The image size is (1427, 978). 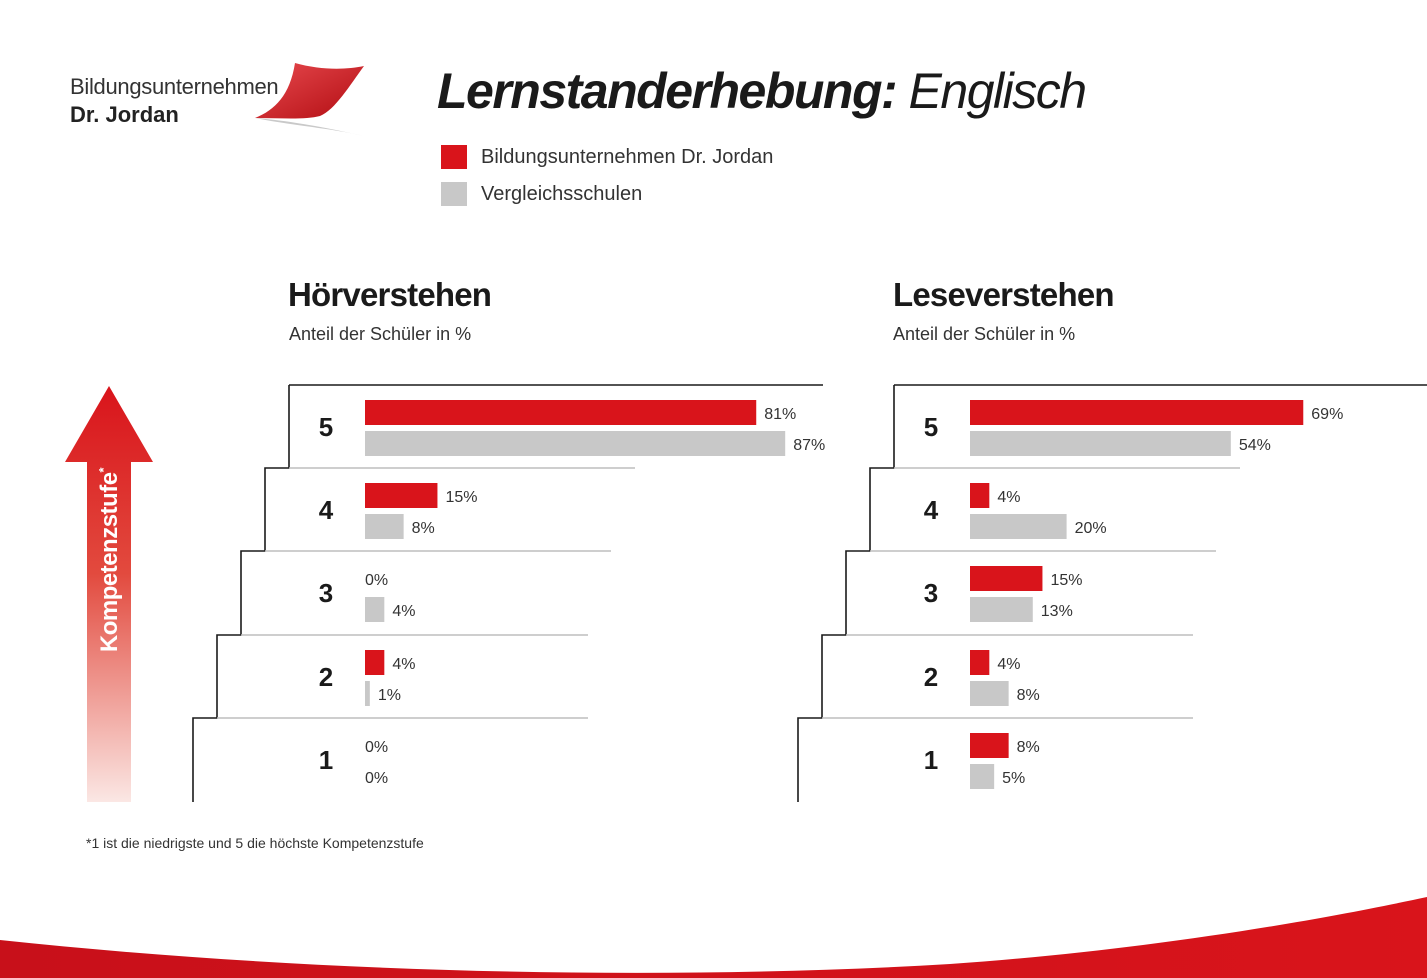 I want to click on axis-label-kompetenzstufe: Kompetenzstufe*, so click(x=110, y=560).